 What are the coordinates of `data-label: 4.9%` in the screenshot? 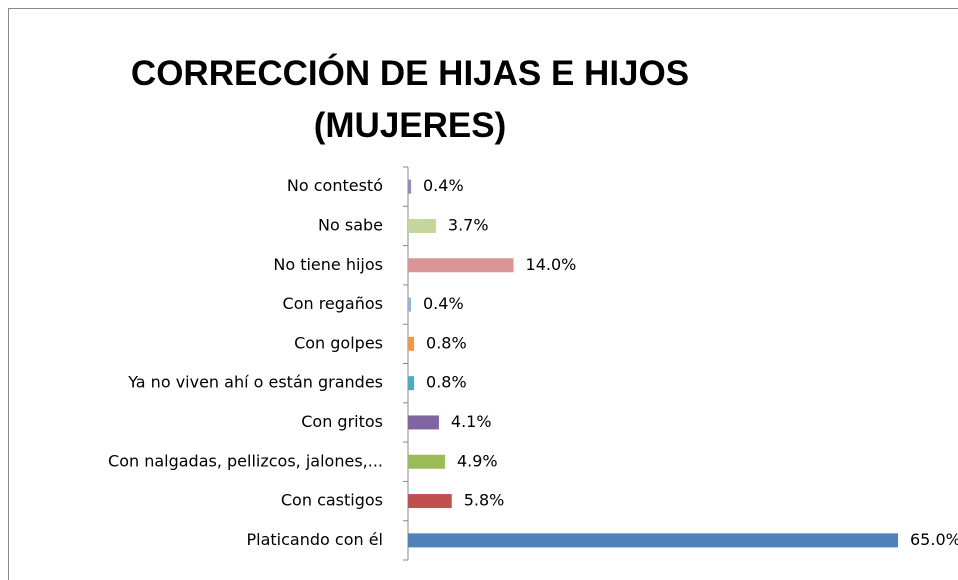 It's located at (477, 460).